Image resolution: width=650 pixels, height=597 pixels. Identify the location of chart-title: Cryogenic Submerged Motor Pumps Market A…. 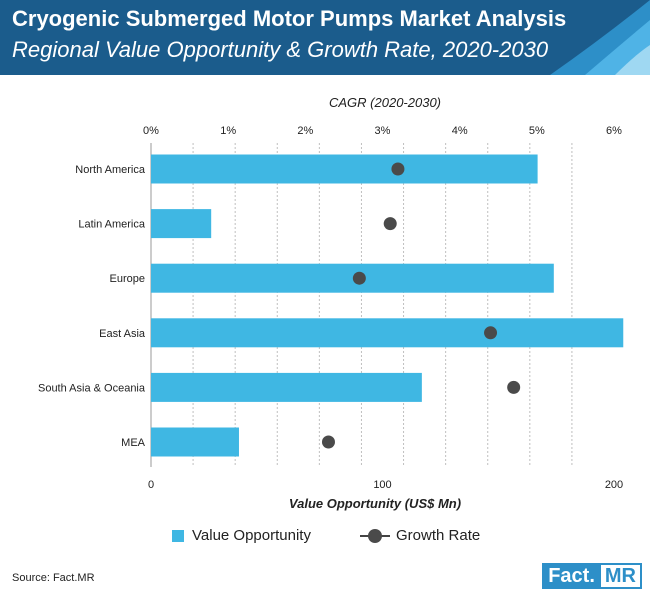
(289, 18).